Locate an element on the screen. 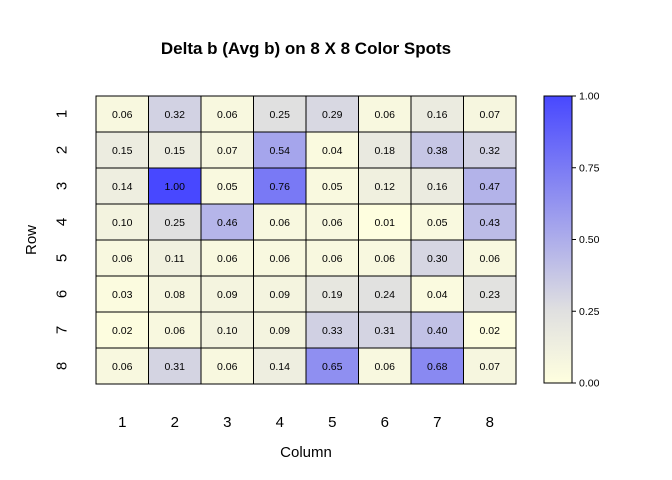  heatmap-cell-r7-c5 is located at coordinates (332, 330).